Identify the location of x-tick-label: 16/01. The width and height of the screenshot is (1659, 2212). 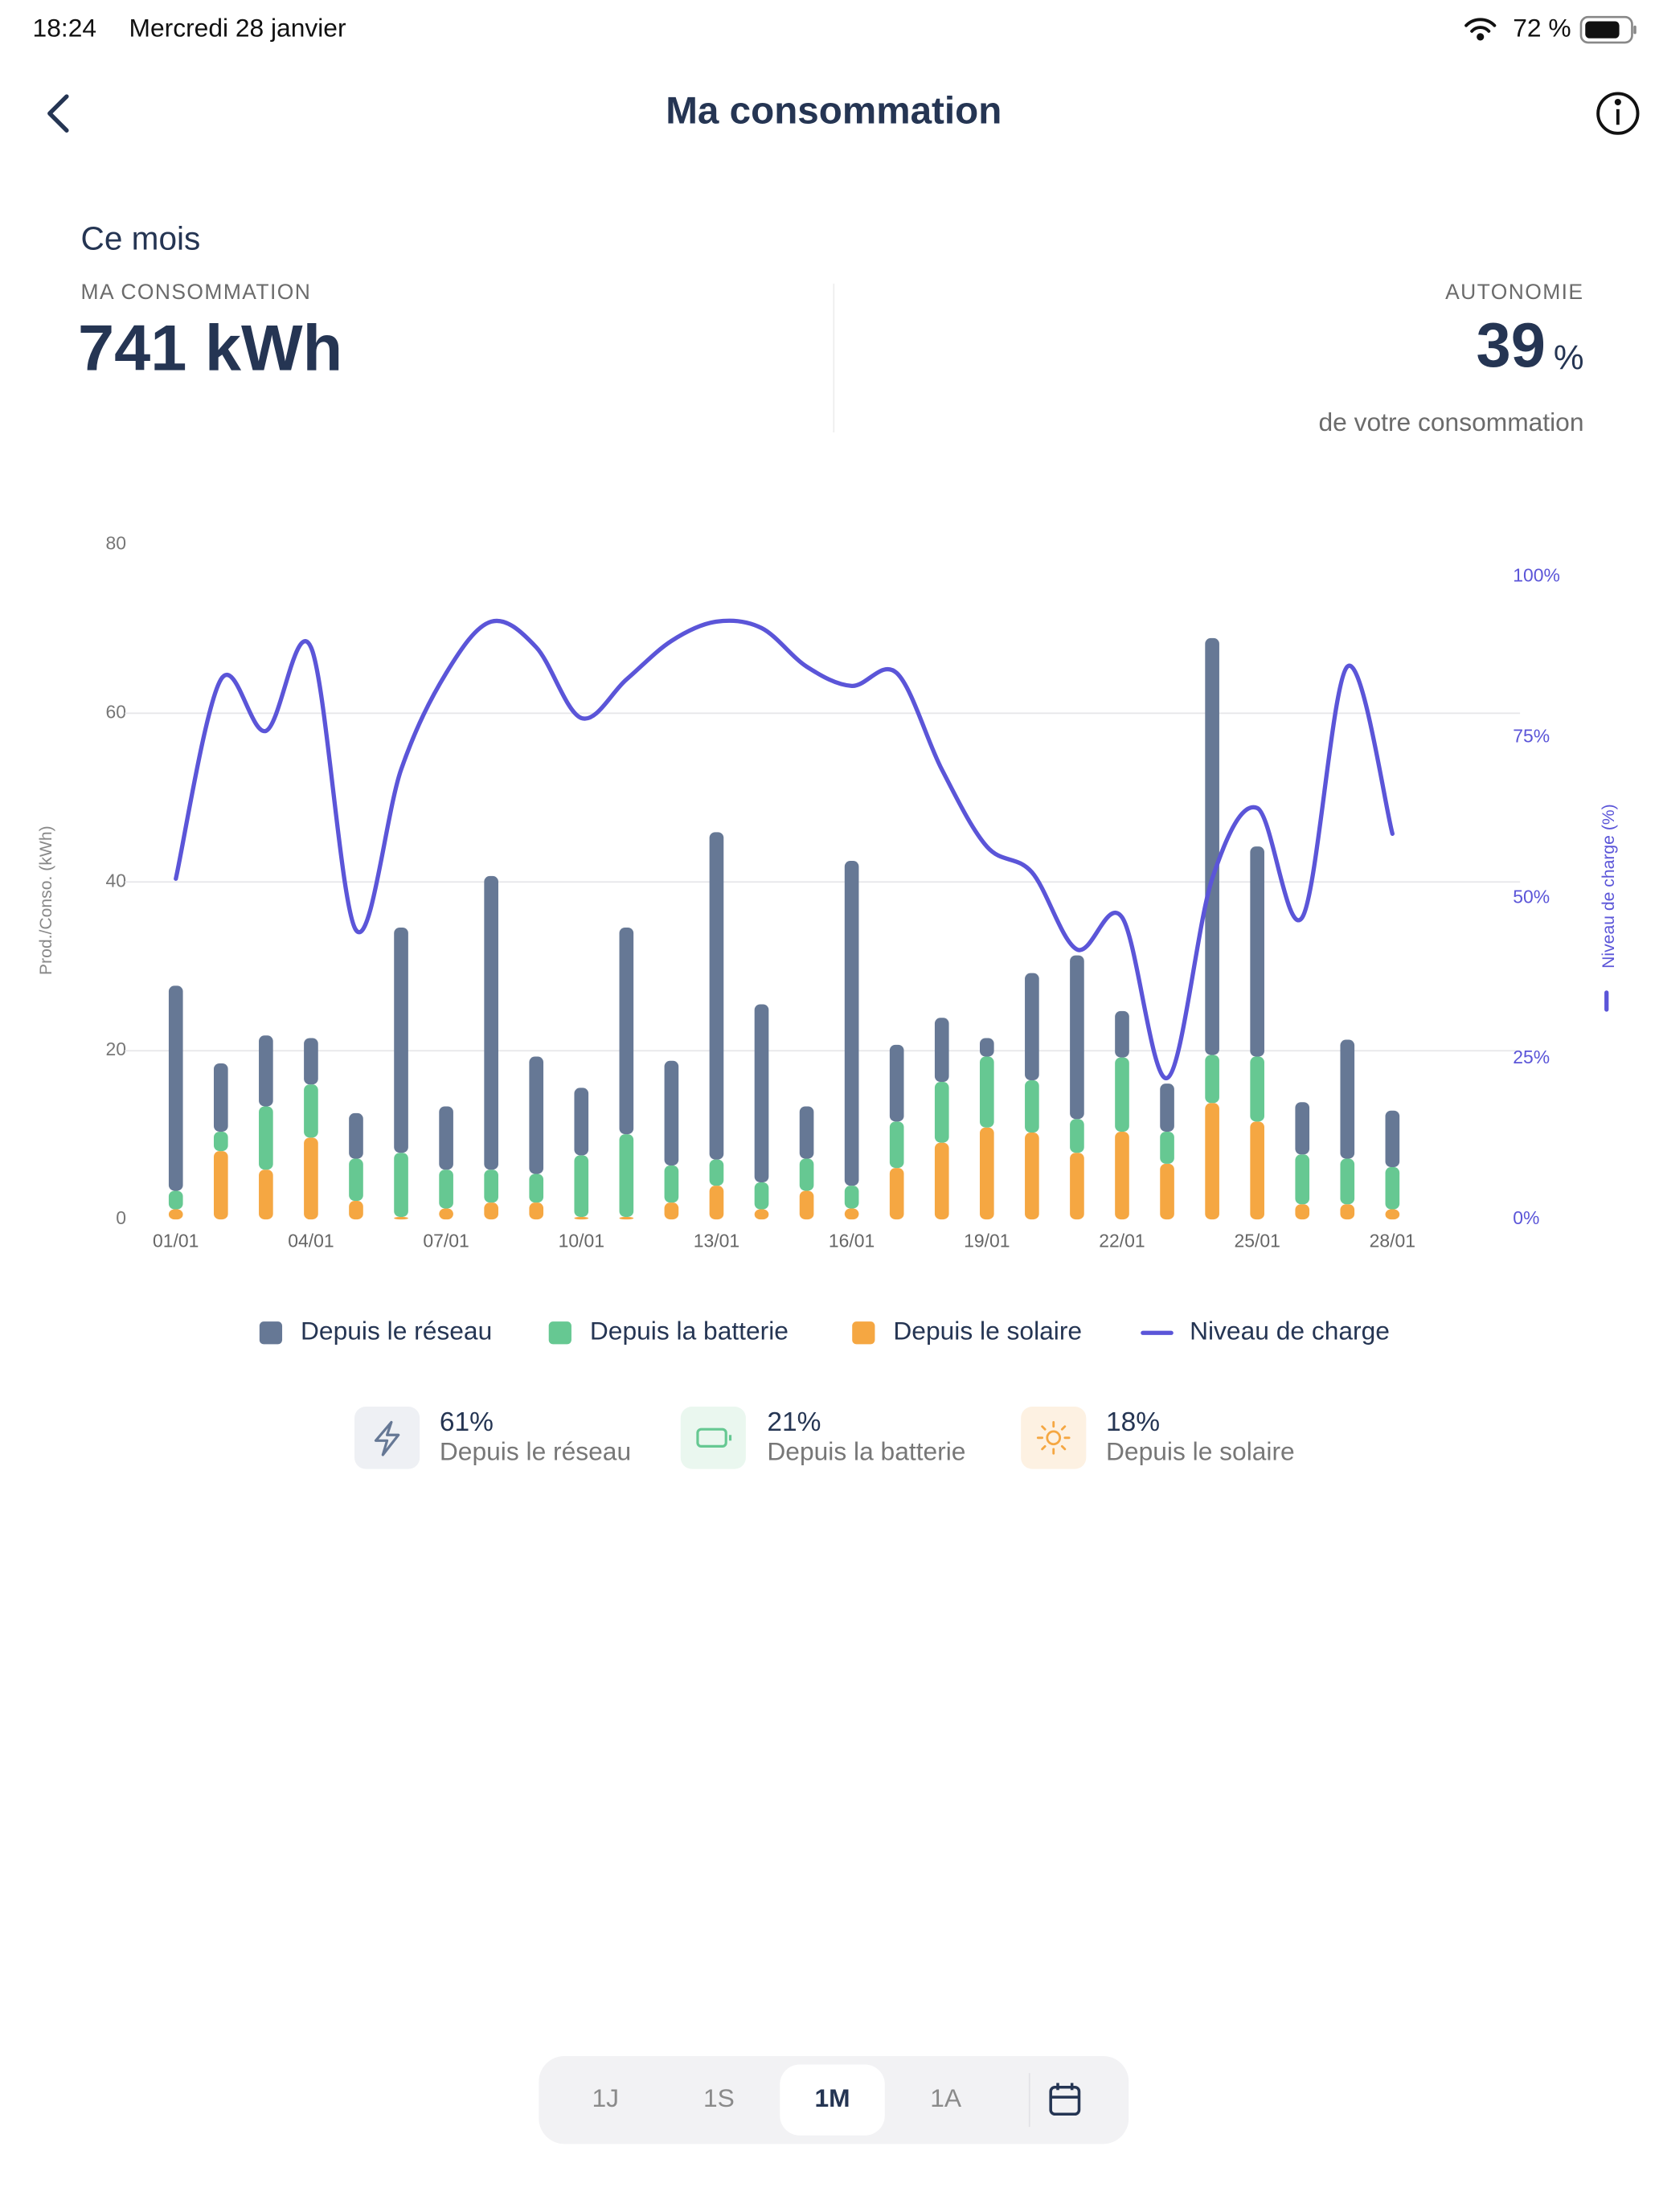
(852, 1240).